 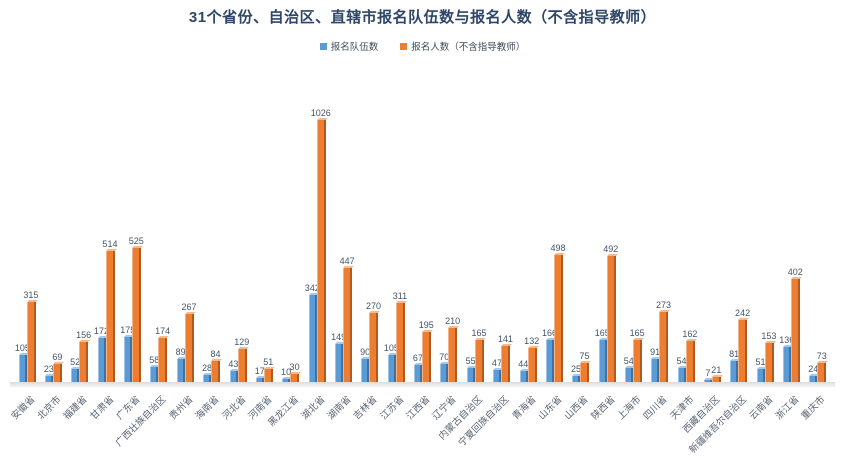 I want to click on bar-value-label: 165, so click(x=637, y=333).